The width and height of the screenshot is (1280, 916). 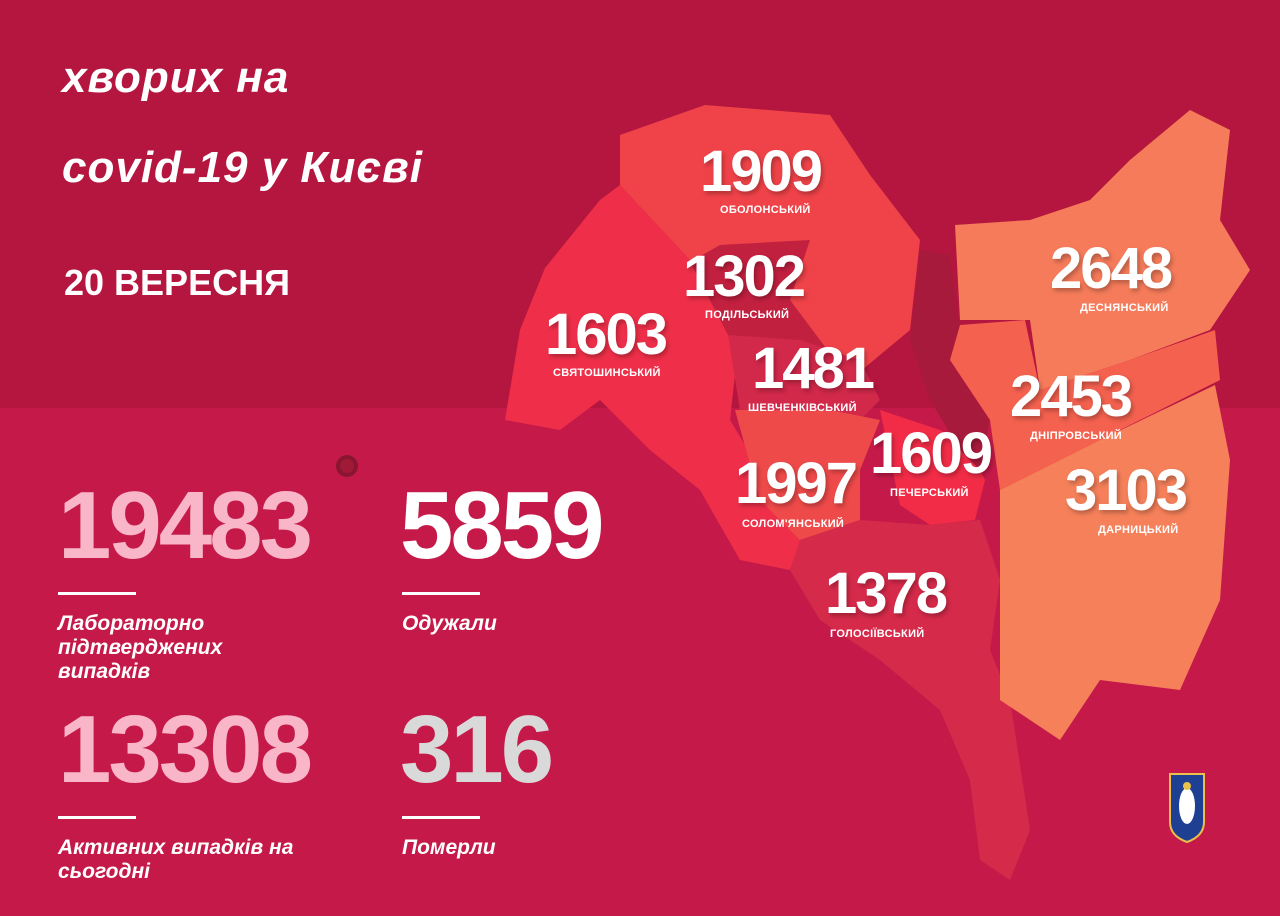 What do you see at coordinates (765, 210) in the screenshot?
I see `district-label: ОБОЛОНСЬКИЙ` at bounding box center [765, 210].